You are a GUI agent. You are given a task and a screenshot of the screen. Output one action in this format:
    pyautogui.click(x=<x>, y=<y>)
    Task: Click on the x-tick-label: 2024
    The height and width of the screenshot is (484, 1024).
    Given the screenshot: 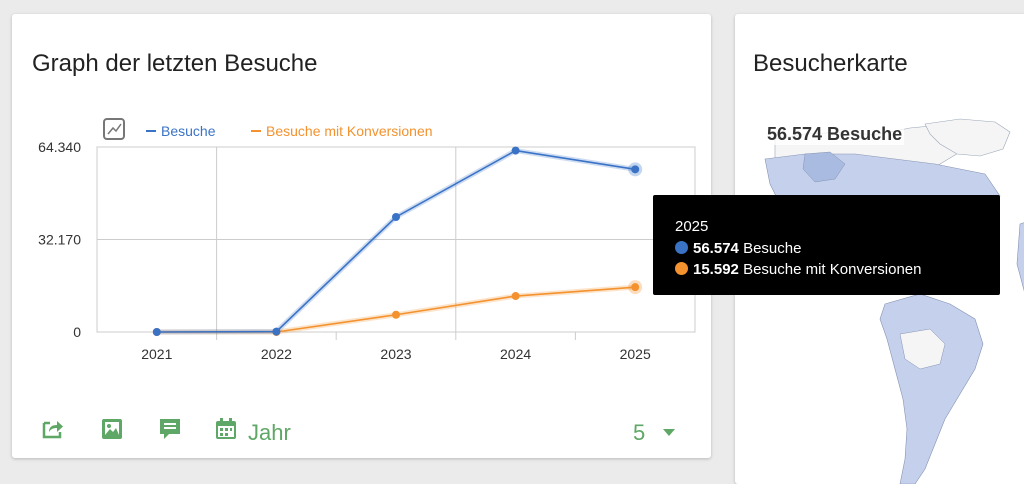 What is the action you would take?
    pyautogui.click(x=515, y=354)
    